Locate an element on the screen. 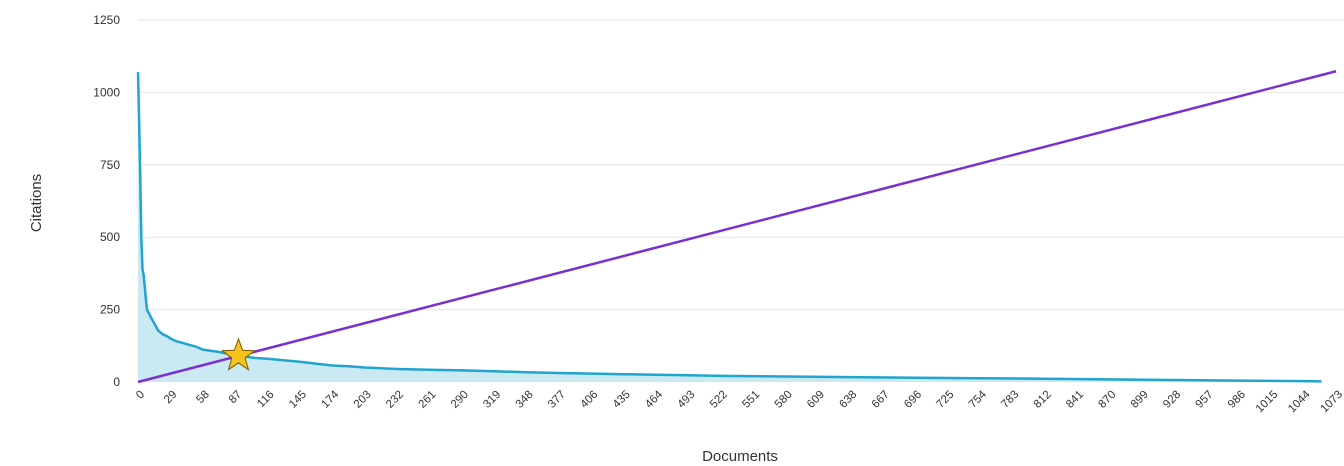  x-tick-label: 725 is located at coordinates (946, 400).